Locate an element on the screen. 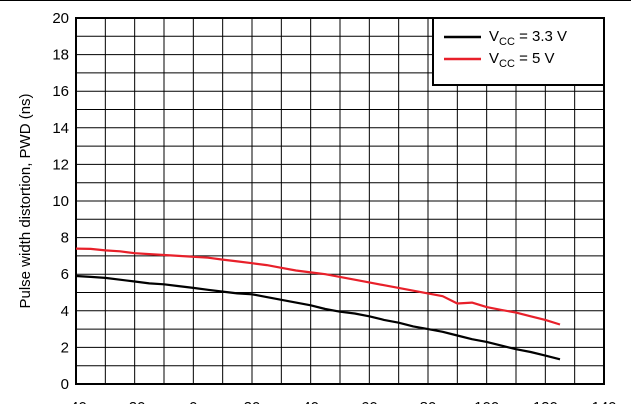  y-tick-label: 8 is located at coordinates (65, 238).